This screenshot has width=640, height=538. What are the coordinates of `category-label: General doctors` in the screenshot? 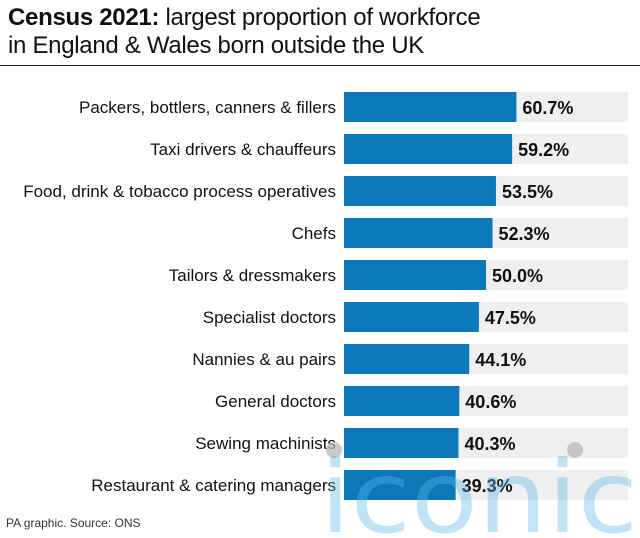 It's located at (275, 401).